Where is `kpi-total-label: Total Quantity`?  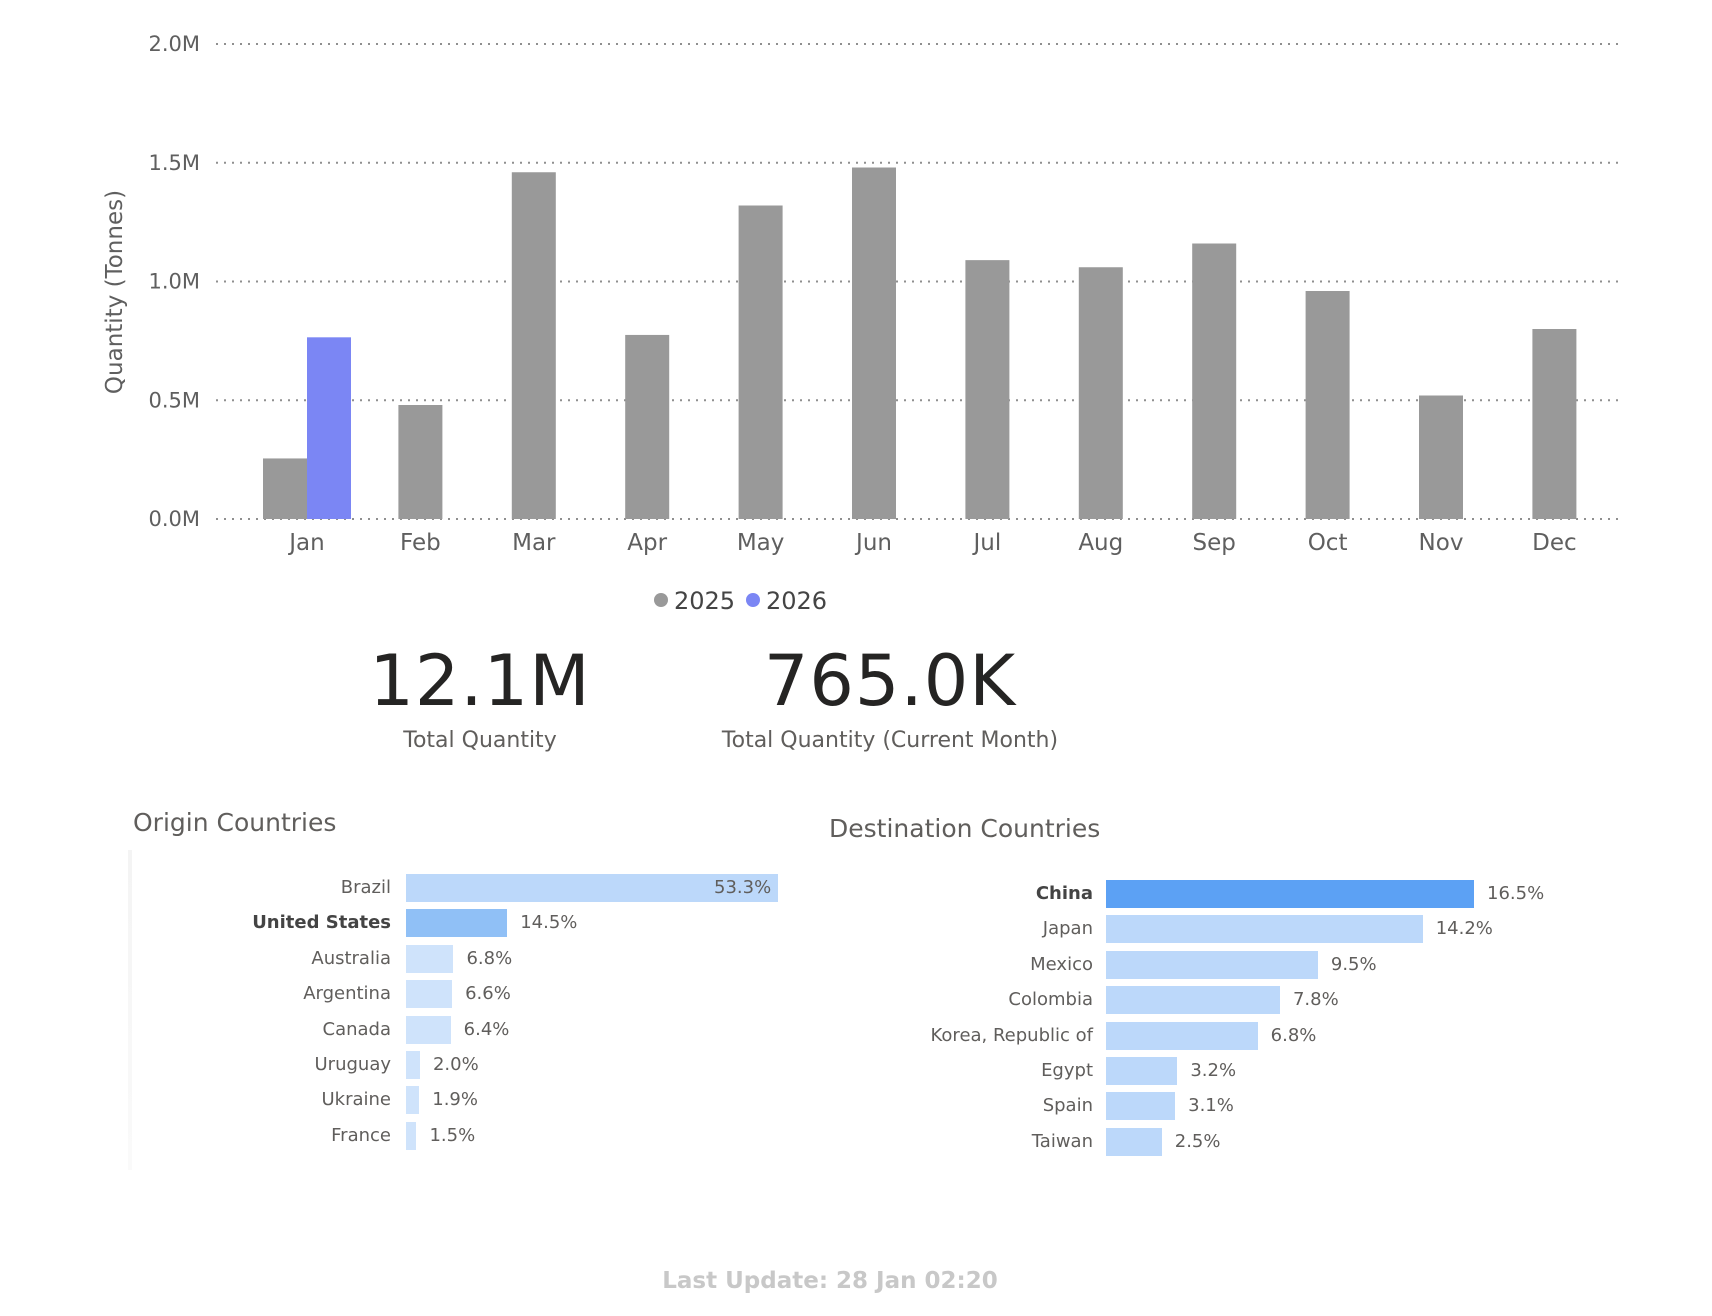
kpi-total-label: Total Quantity is located at coordinates (480, 740).